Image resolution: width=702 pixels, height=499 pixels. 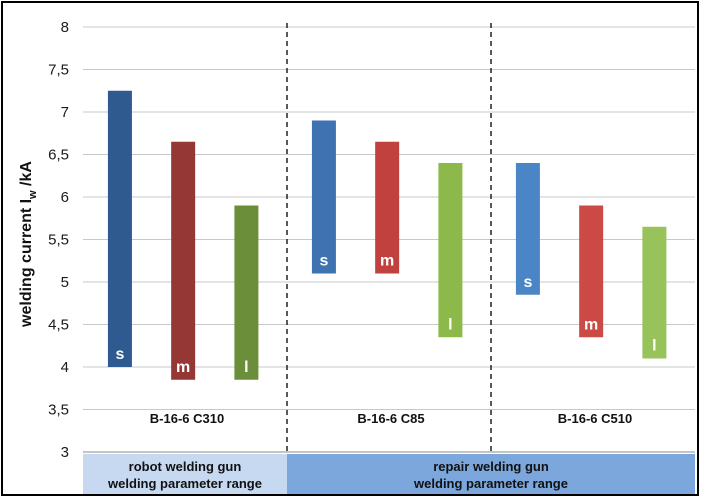 I want to click on group-labels: B-16-6 C310 B-16-6 C85 B-16-6 C510, so click(x=391, y=418).